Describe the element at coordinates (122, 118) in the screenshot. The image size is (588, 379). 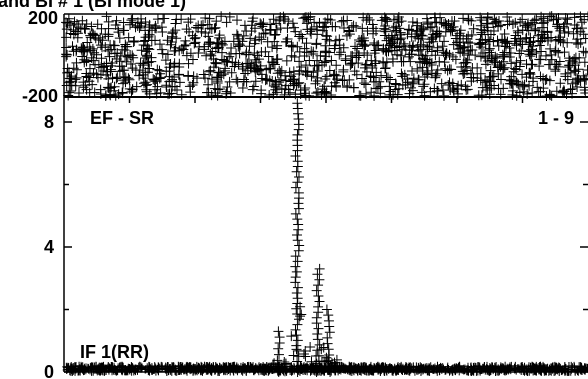
I see `baseline-label: EF - SR` at that location.